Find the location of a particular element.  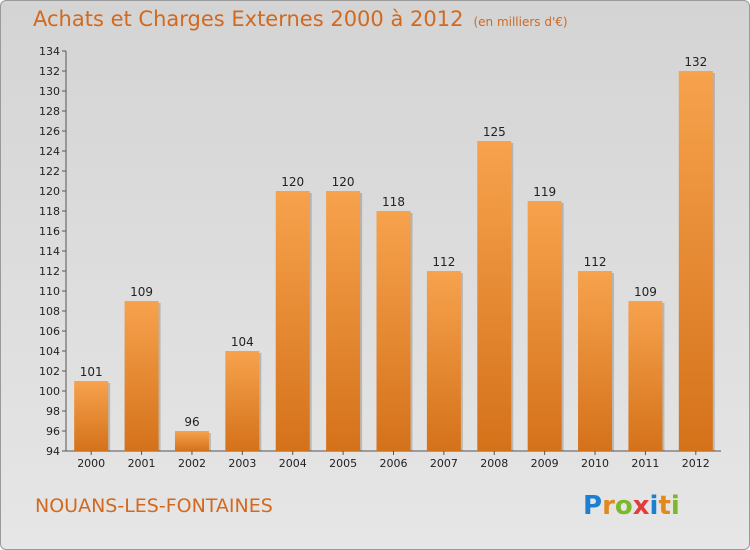

y-tick-label: 106 is located at coordinates (49, 331).